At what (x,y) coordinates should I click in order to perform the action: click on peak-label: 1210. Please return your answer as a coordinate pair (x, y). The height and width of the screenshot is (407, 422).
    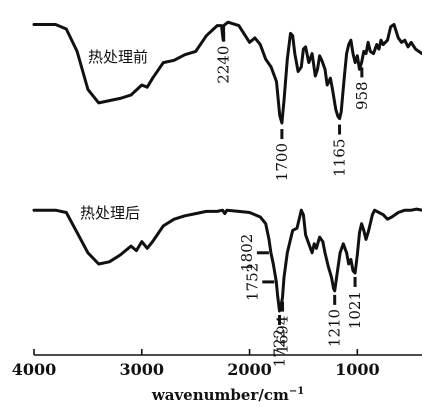
    Looking at the image, I should click on (335, 328).